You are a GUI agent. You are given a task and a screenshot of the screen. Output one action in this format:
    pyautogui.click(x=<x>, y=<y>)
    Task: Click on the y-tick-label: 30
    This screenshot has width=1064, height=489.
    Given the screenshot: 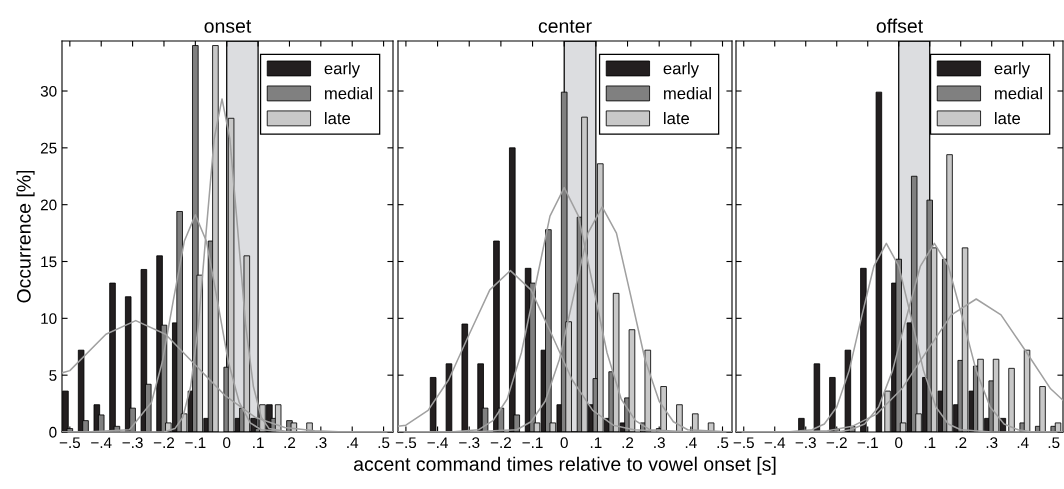 What is the action you would take?
    pyautogui.click(x=48, y=91)
    